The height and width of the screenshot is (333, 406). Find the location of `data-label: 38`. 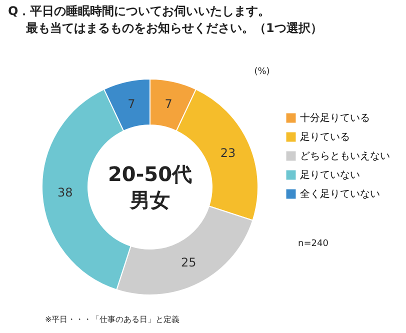

data-label: 38 is located at coordinates (65, 192).